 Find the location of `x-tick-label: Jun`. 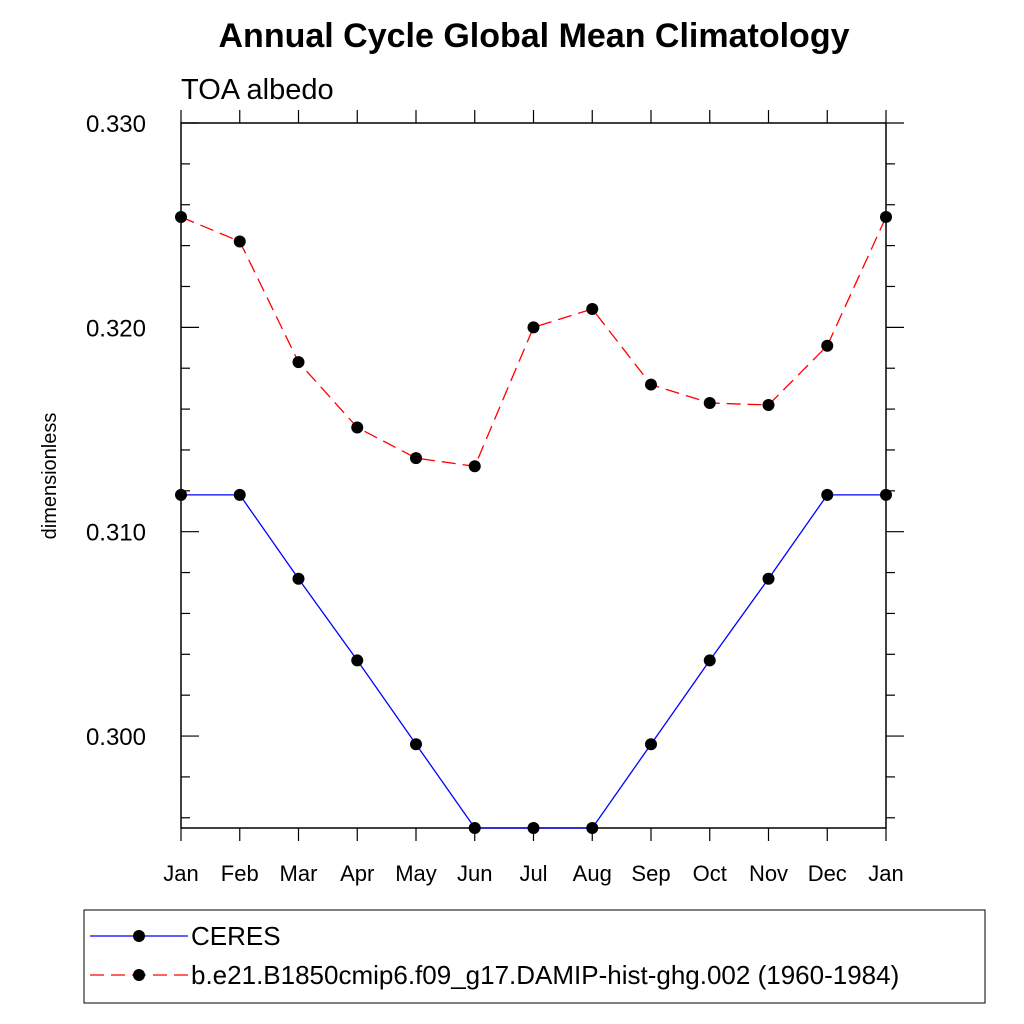

x-tick-label: Jun is located at coordinates (474, 873).